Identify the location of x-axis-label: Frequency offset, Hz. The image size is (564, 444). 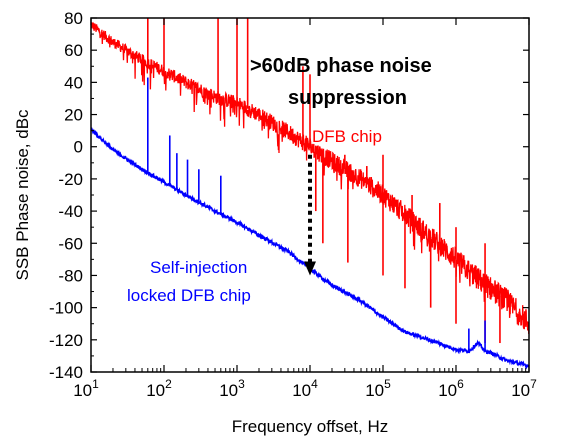
(310, 426).